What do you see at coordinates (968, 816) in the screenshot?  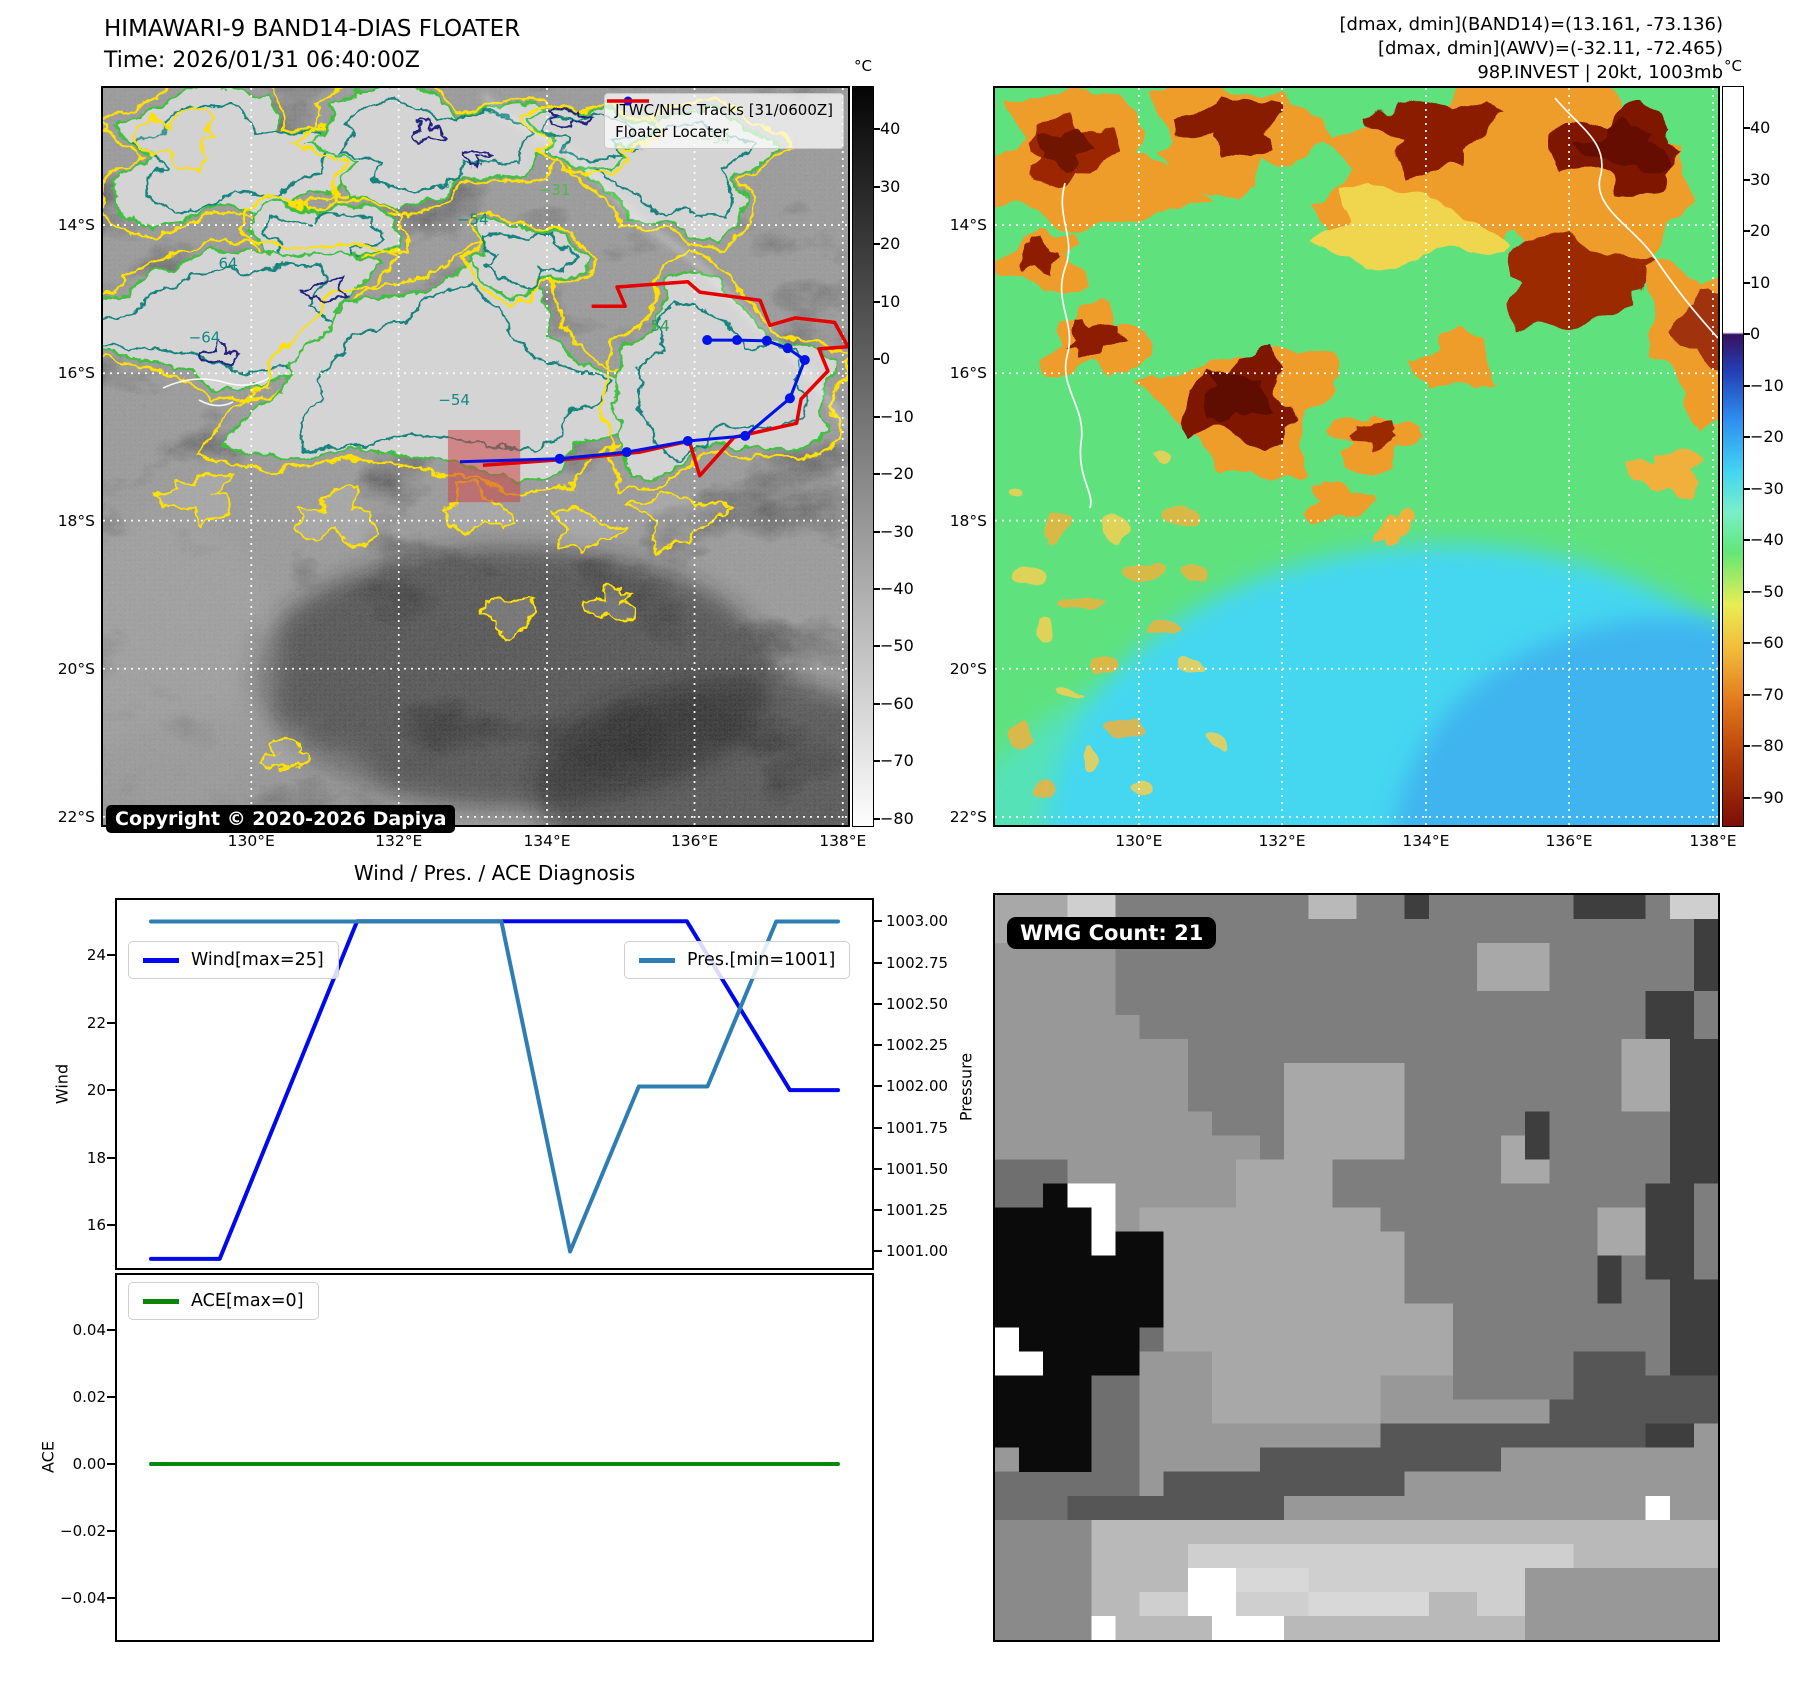 I see `awv-lat-tick: 22°S` at bounding box center [968, 816].